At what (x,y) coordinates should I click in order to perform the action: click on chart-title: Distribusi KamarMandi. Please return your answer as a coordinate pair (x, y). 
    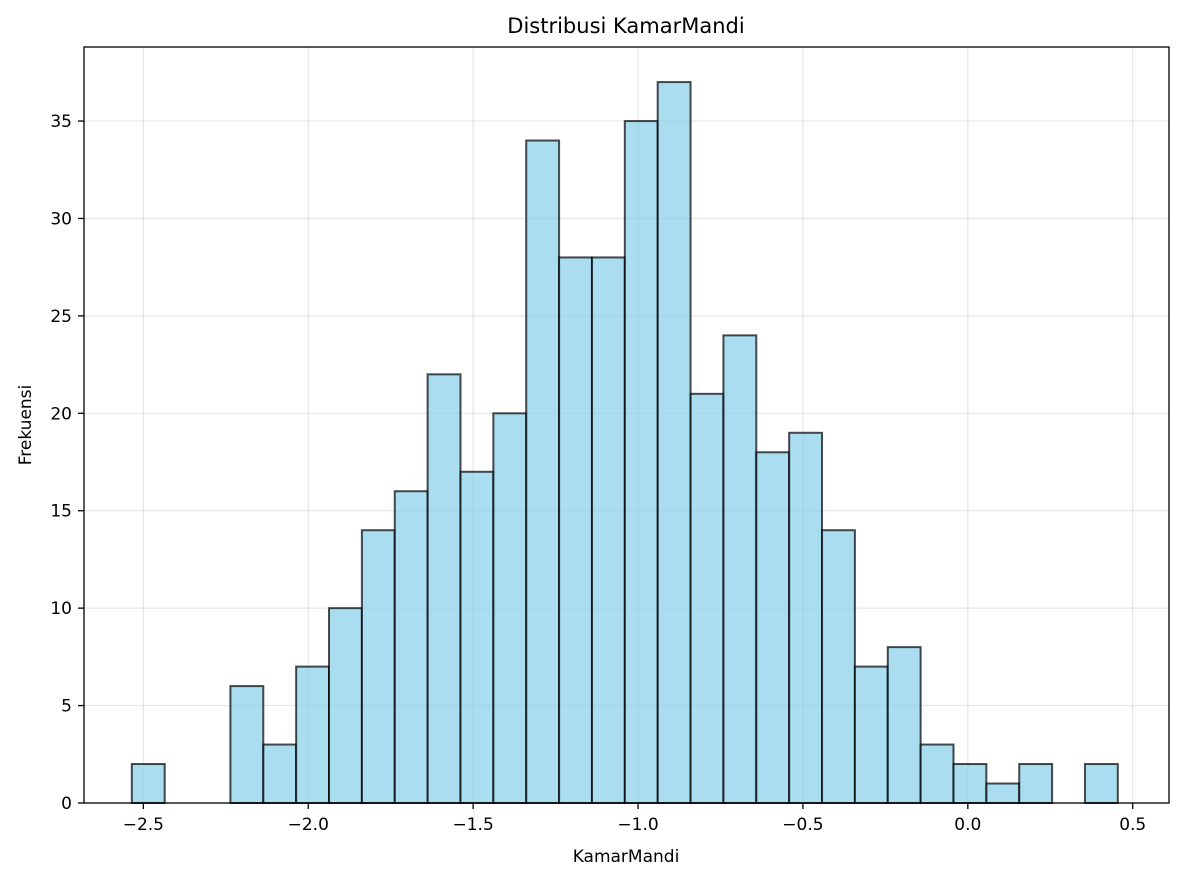
    Looking at the image, I should click on (625, 26).